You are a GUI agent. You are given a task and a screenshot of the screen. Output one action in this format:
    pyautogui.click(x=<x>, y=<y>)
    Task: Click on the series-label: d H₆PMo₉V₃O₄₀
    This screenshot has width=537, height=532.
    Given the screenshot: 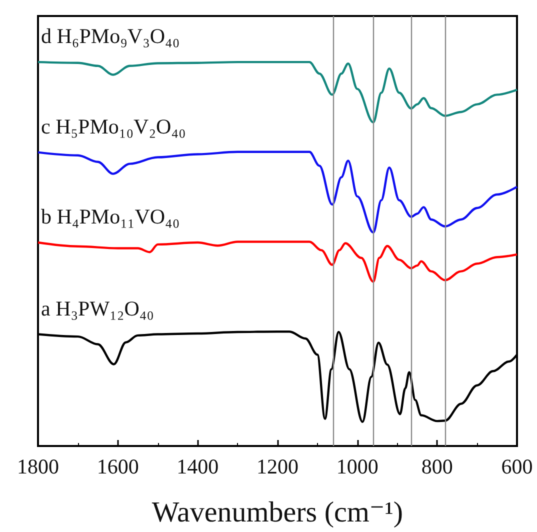 What is the action you would take?
    pyautogui.click(x=110, y=36)
    